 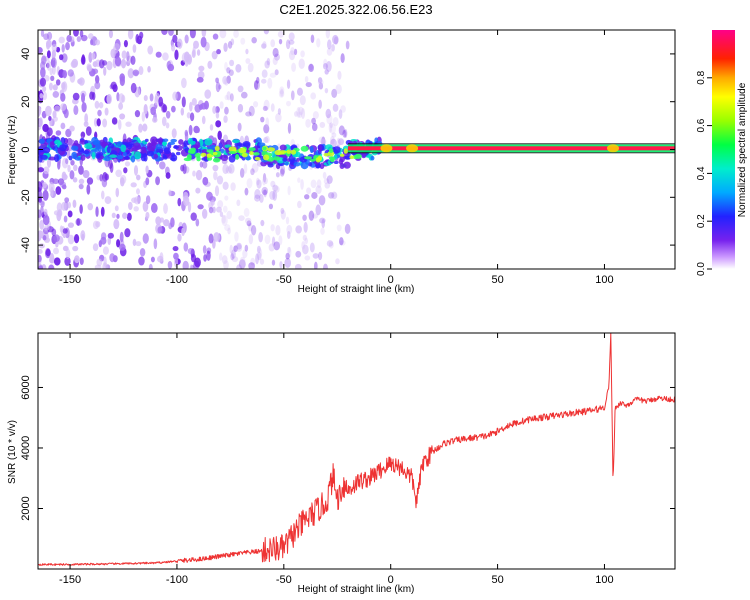 What do you see at coordinates (742, 149) in the screenshot?
I see `colorbar-label: Normalized spectral amplitude` at bounding box center [742, 149].